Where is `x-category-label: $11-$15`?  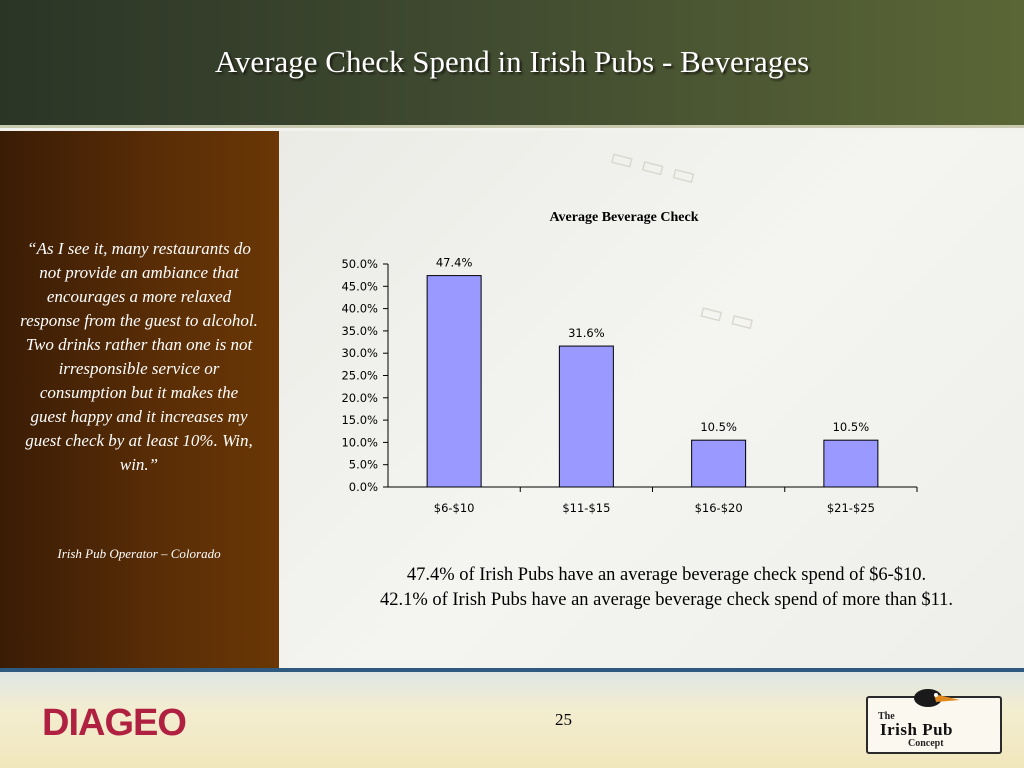 x-category-label: $11-$15 is located at coordinates (586, 508).